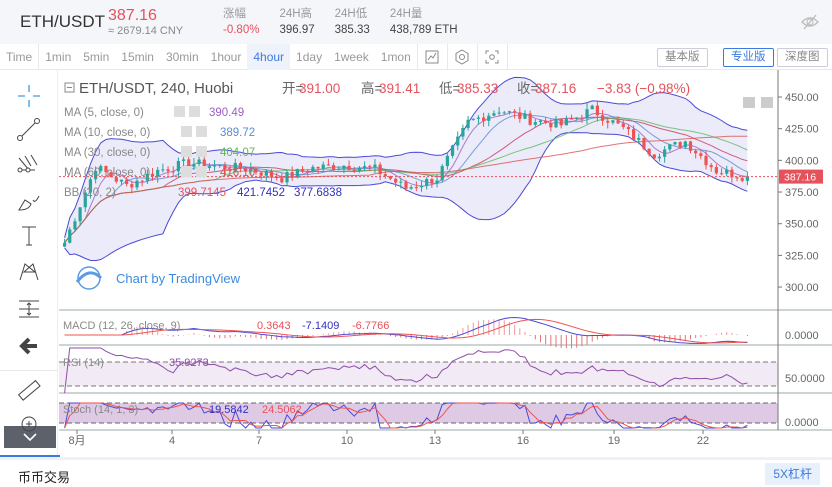  What do you see at coordinates (69, 87) in the screenshot?
I see `collapse-icon` at bounding box center [69, 87].